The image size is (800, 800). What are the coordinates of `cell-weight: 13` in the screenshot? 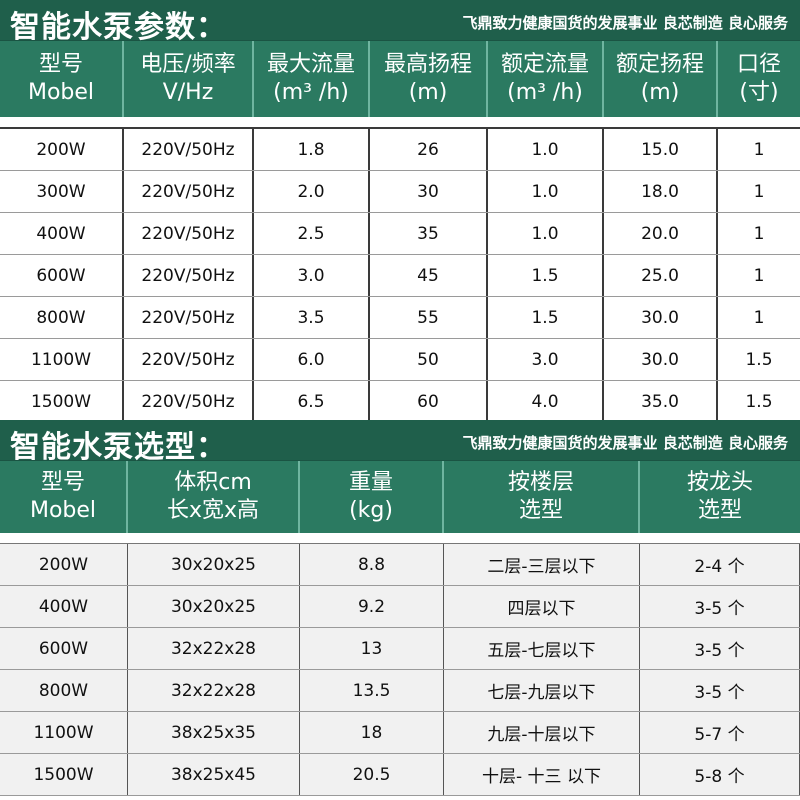 It's located at (372, 648).